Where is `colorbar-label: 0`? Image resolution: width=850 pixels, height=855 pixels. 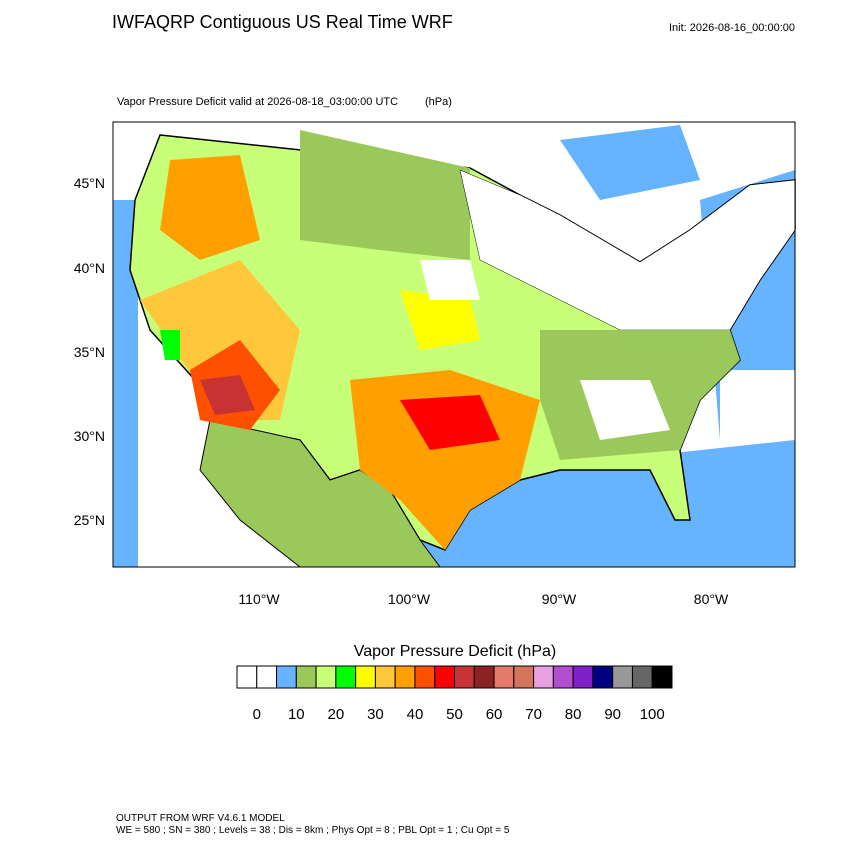
colorbar-label: 0 is located at coordinates (257, 714).